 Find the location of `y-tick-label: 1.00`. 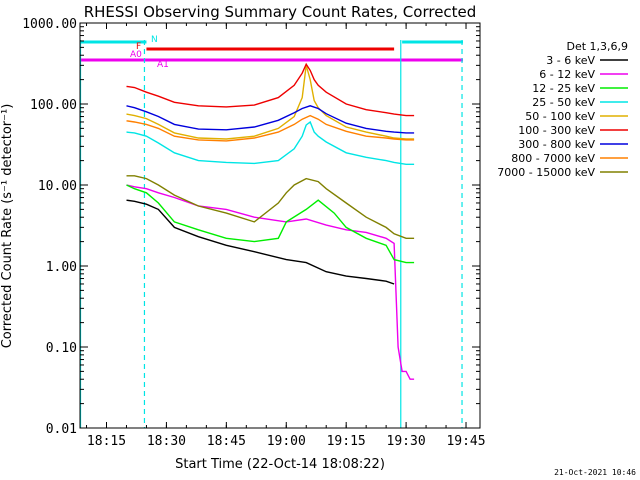

y-tick-label: 1.00 is located at coordinates (61, 267).